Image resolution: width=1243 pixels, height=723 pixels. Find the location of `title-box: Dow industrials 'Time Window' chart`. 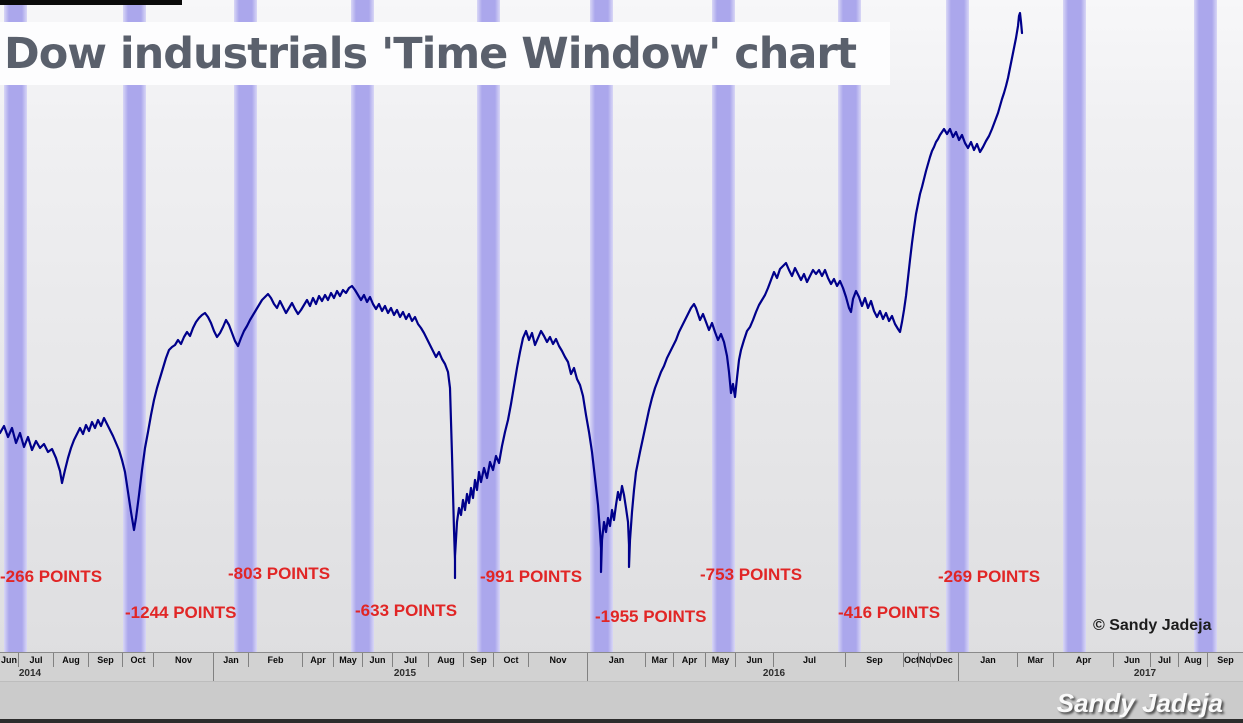

title-box: Dow industrials 'Time Window' chart is located at coordinates (445, 53).